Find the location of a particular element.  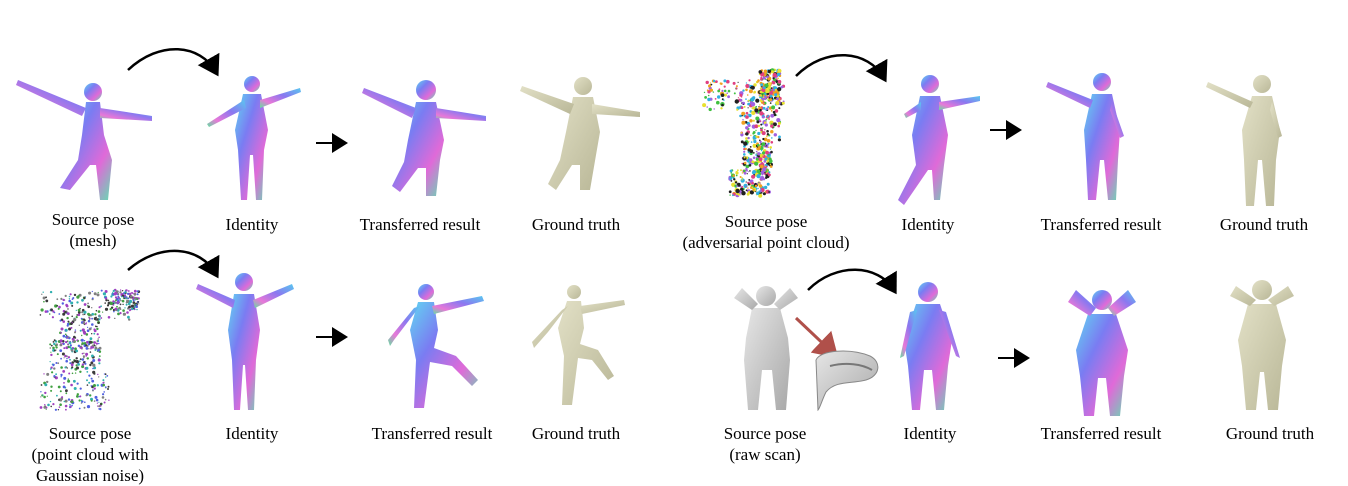

raw-scan-figure is located at coordinates (766, 348).